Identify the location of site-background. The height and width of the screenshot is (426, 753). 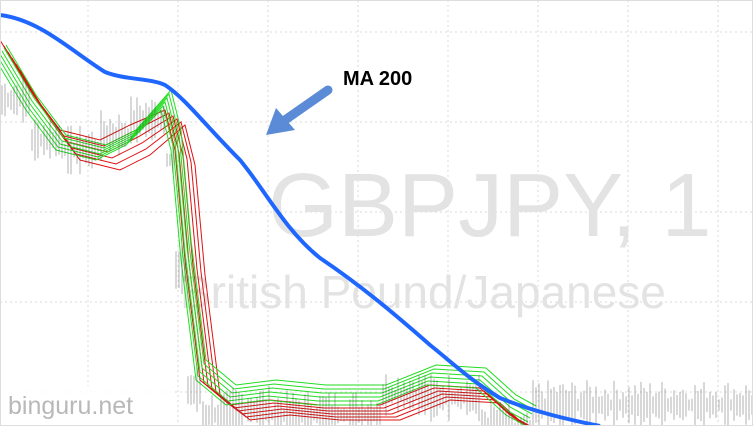
(86, 406).